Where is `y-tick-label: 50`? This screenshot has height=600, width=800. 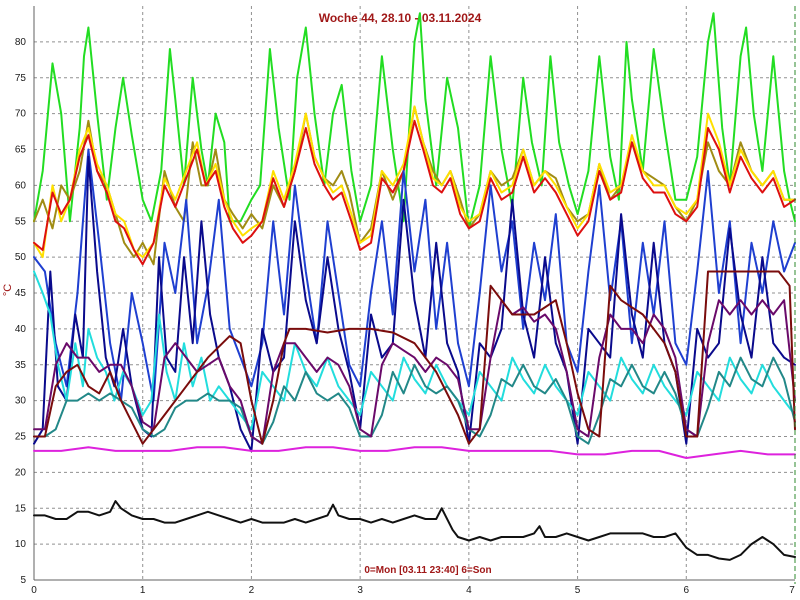 y-tick-label: 50 is located at coordinates (21, 257).